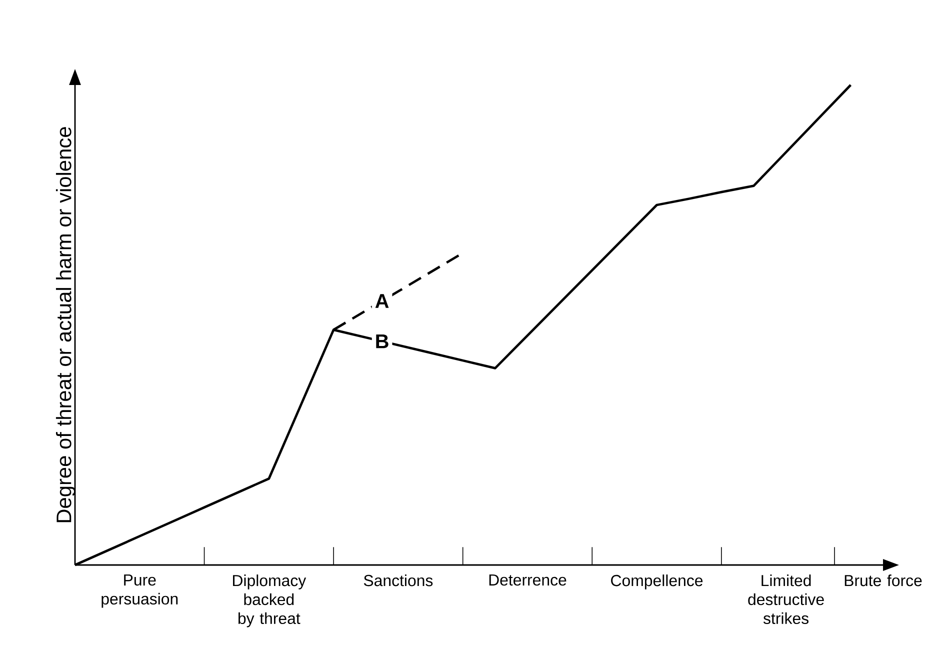  I want to click on x-tick-label: Deterrence, so click(527, 580).